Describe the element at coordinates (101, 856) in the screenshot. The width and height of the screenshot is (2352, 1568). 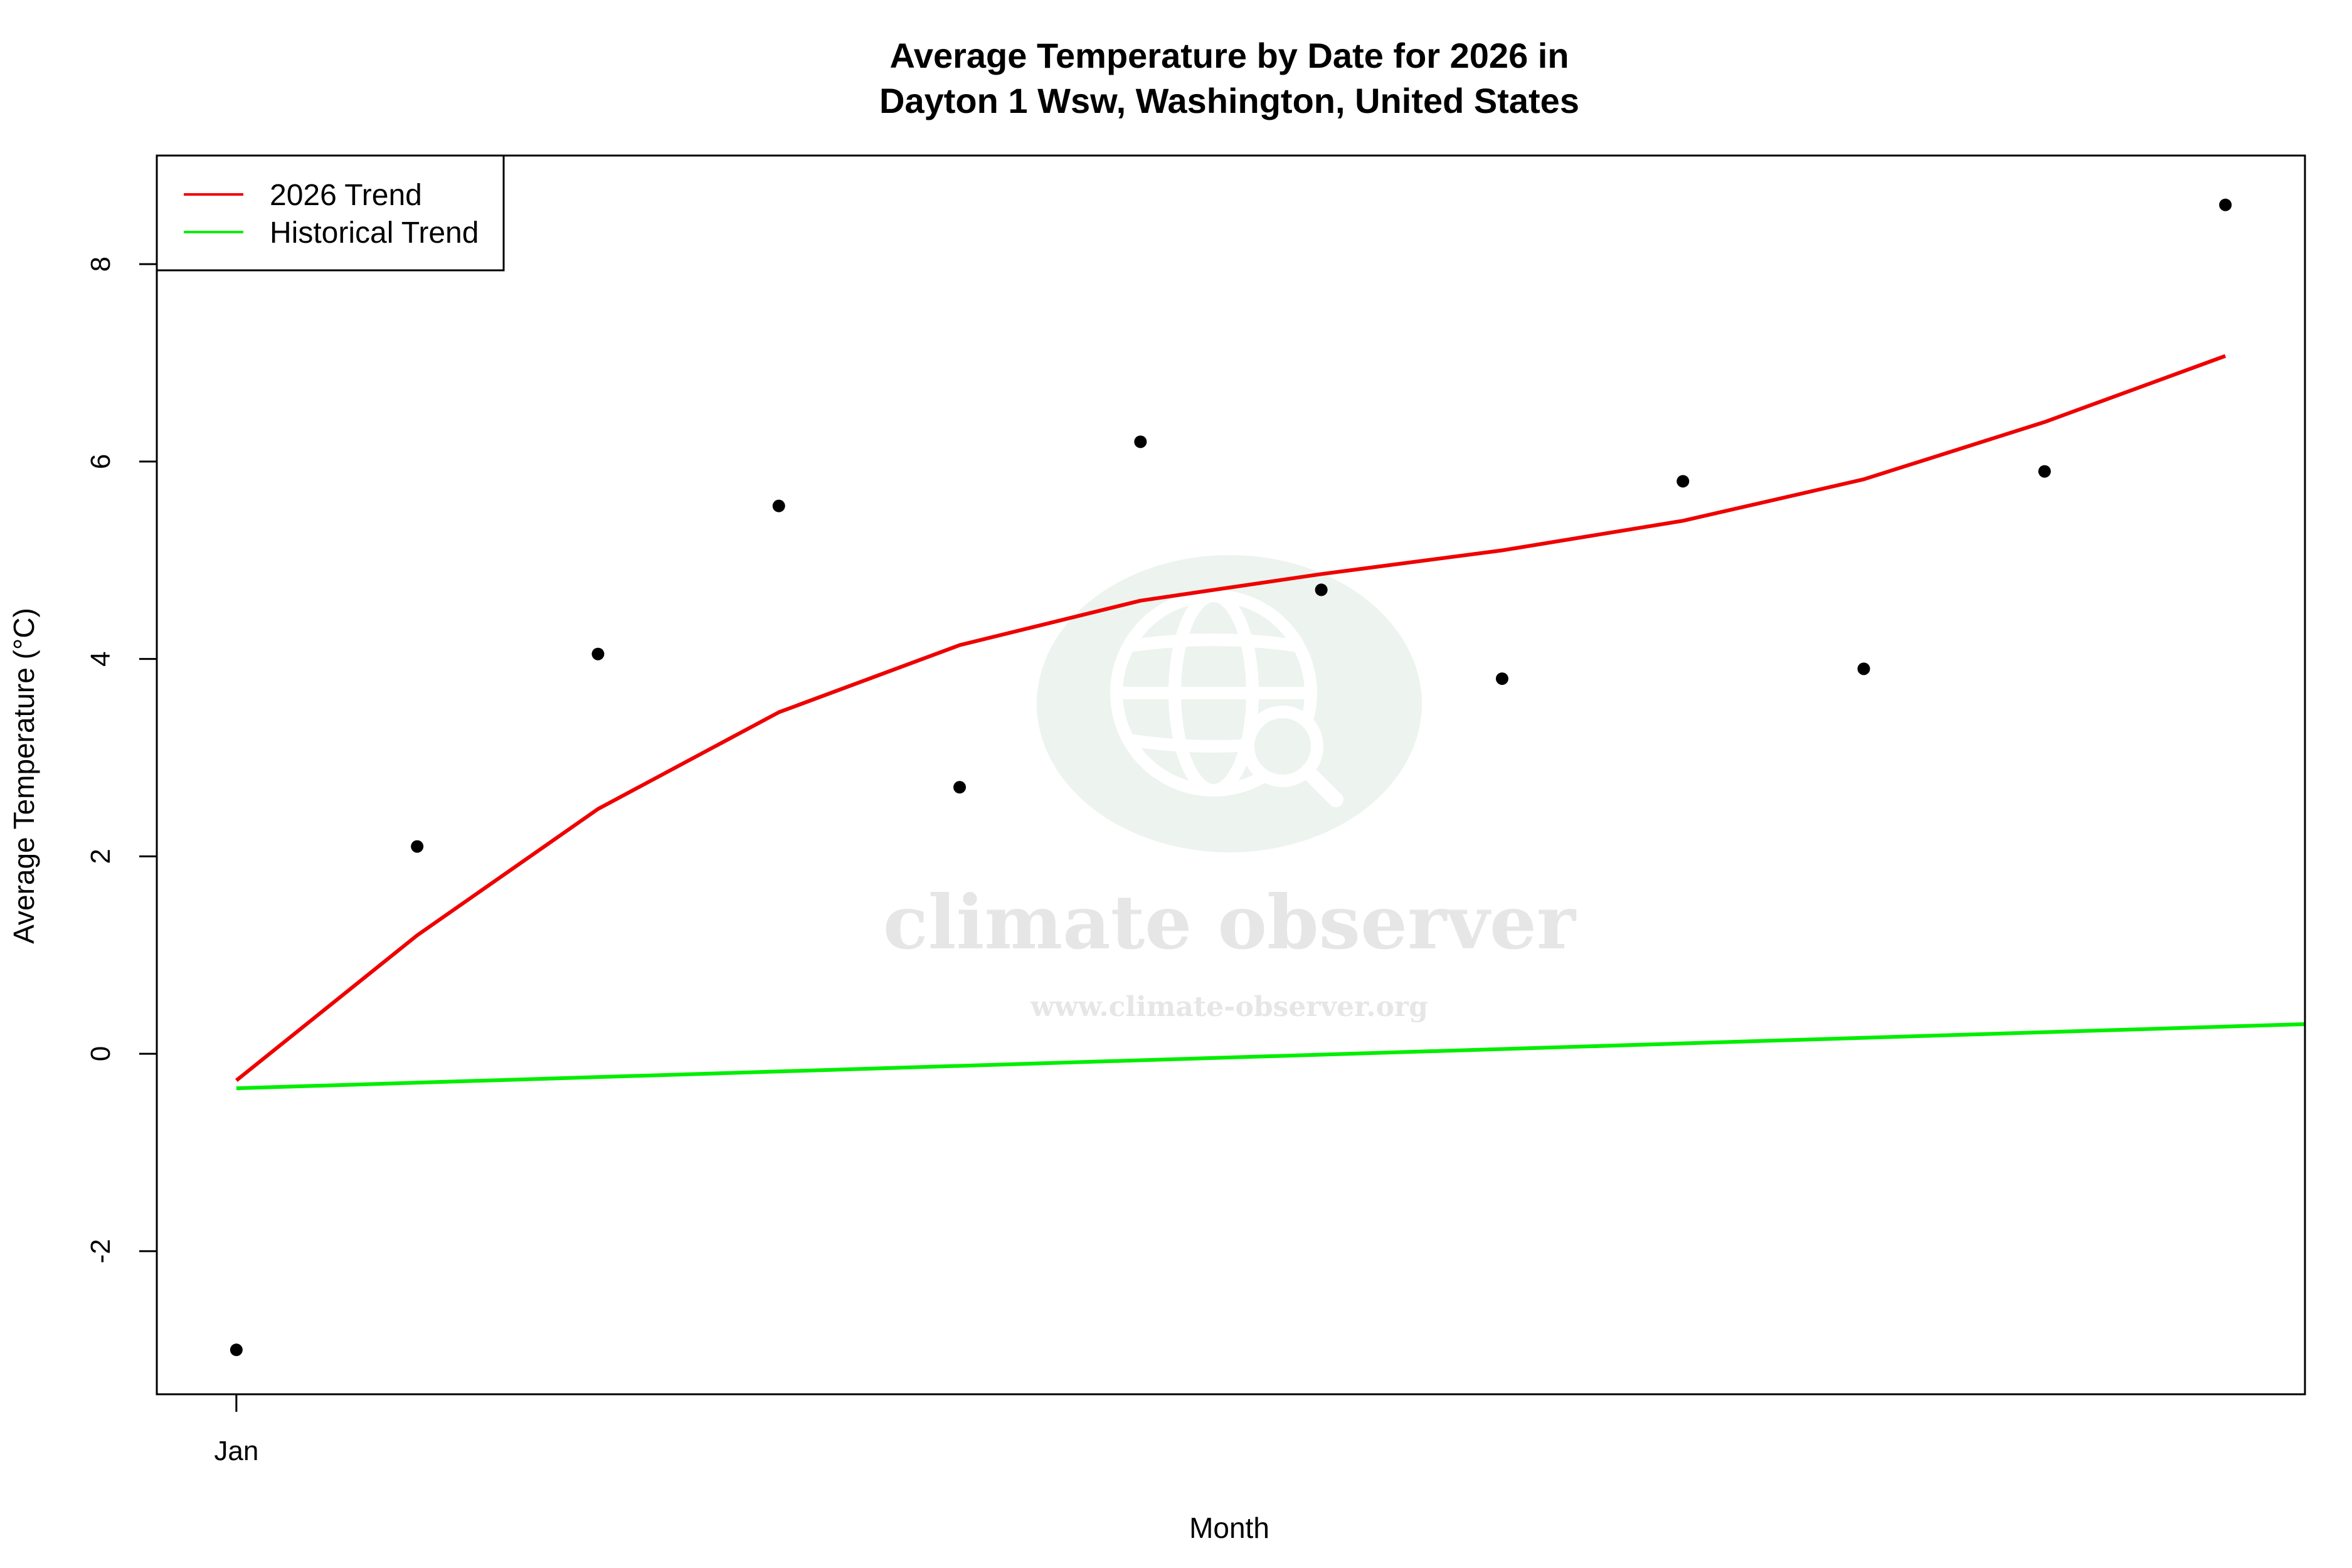
I see `y-tick-label: 2` at that location.